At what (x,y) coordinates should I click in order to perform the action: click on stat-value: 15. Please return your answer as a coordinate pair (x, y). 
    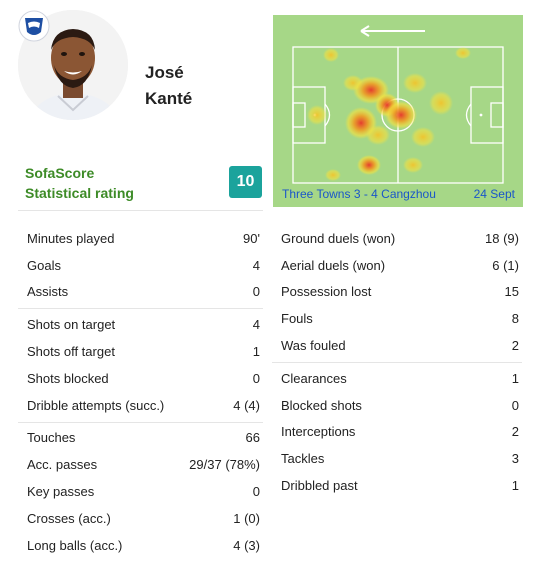
    Looking at the image, I should click on (511, 292).